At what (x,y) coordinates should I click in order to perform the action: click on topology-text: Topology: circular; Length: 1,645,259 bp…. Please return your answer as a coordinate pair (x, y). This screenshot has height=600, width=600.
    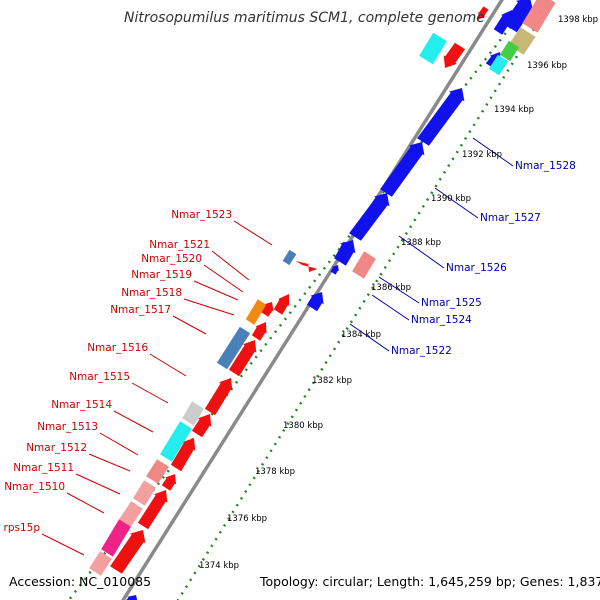
    Looking at the image, I should click on (429, 581).